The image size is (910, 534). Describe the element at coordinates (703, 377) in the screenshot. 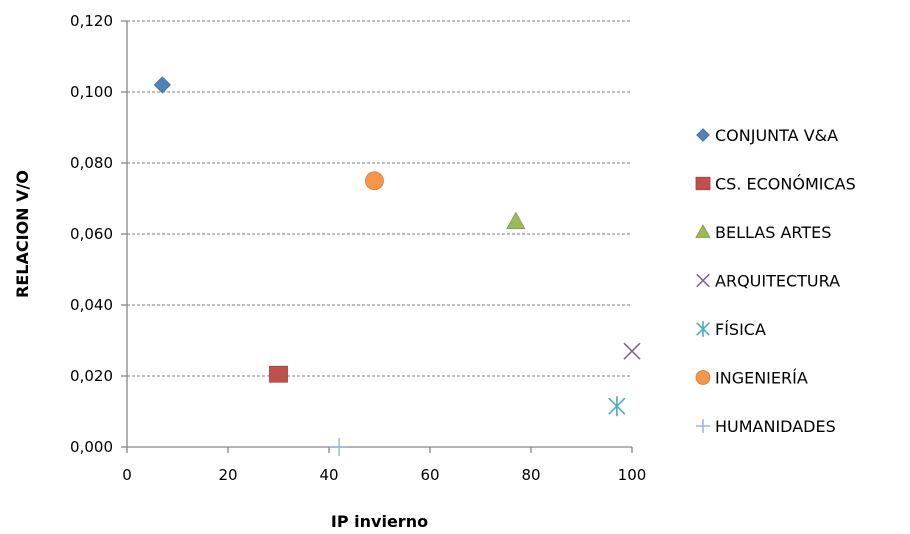

I see `legend-marker-circle` at that location.